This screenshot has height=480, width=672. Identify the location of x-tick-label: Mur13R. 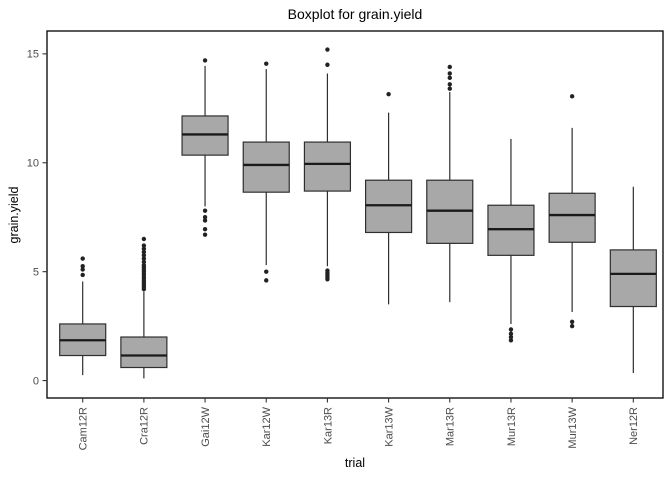
(512, 426).